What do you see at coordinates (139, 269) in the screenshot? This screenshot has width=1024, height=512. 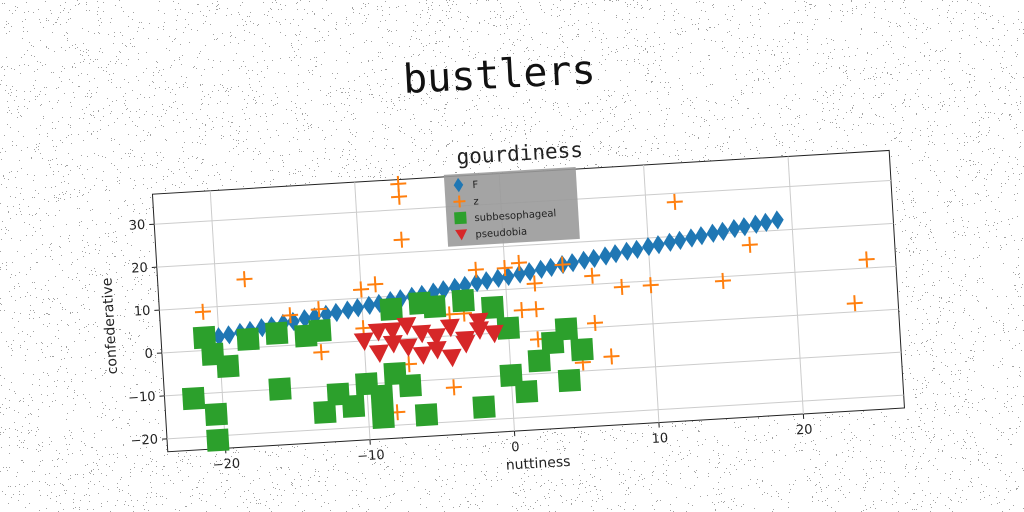 I see `y-tick-label: 20` at bounding box center [139, 269].